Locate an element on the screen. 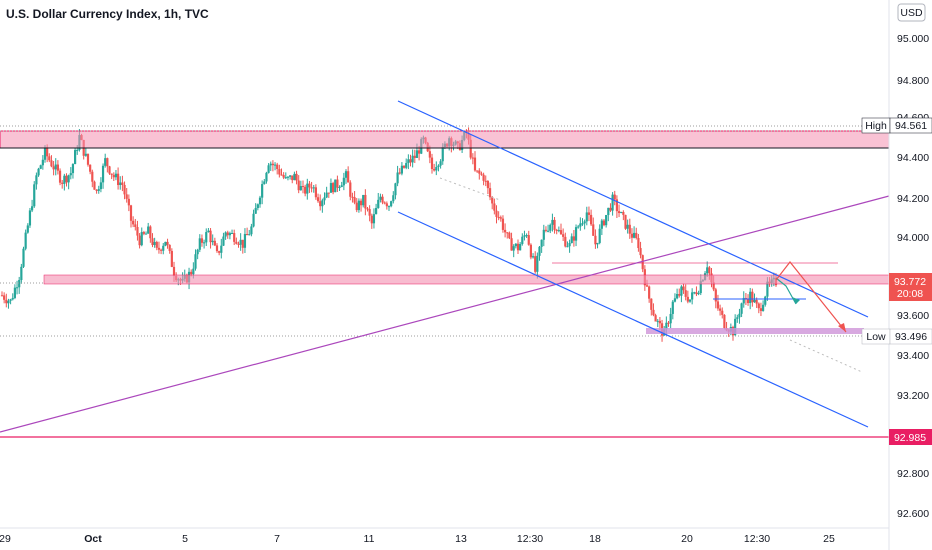  support-zone is located at coordinates (466, 279).